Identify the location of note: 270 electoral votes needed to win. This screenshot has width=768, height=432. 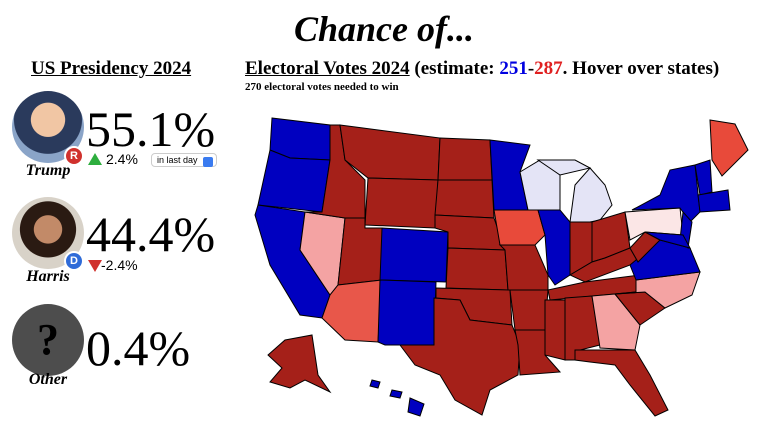
(322, 87).